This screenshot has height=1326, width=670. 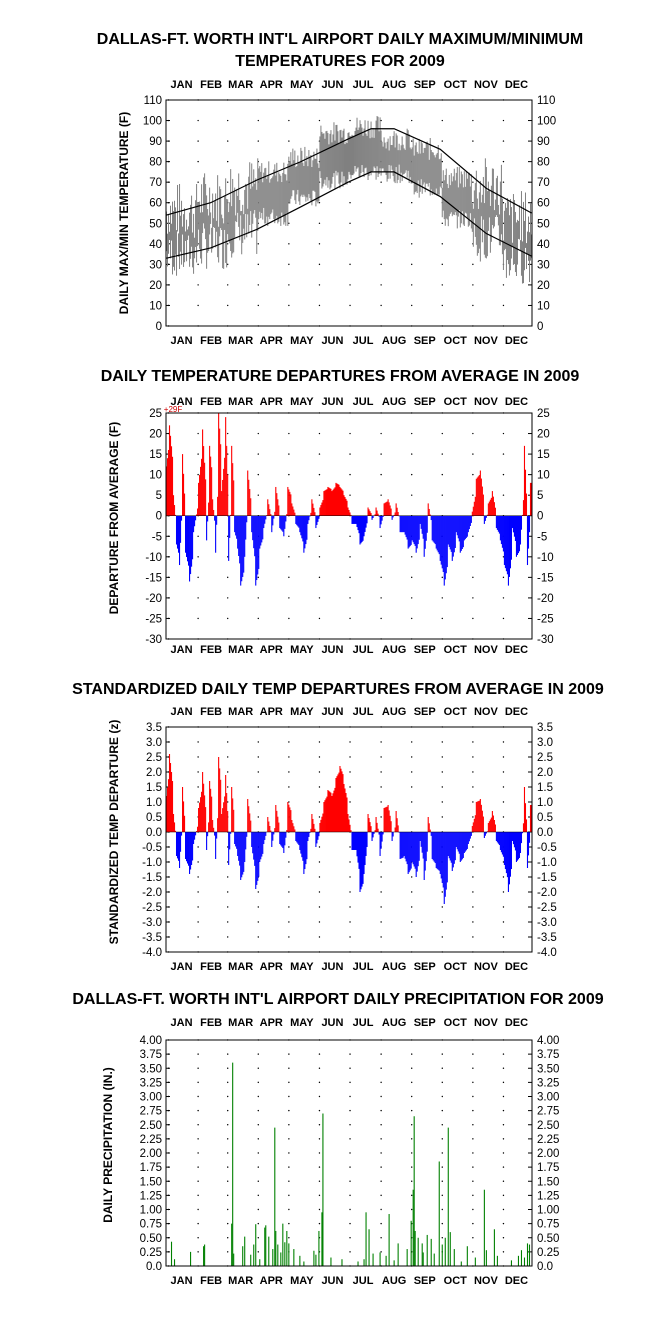 What do you see at coordinates (151, 1253) in the screenshot?
I see `y-tick-label-left: 0.25` at bounding box center [151, 1253].